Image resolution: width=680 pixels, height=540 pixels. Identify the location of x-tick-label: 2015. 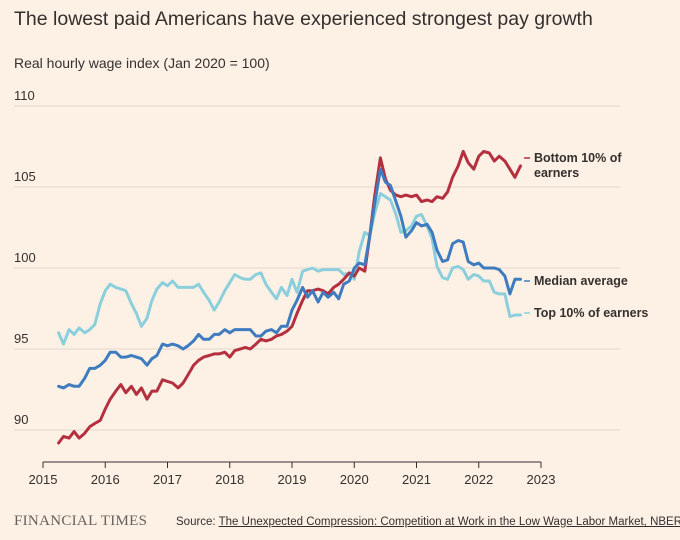
(43, 479).